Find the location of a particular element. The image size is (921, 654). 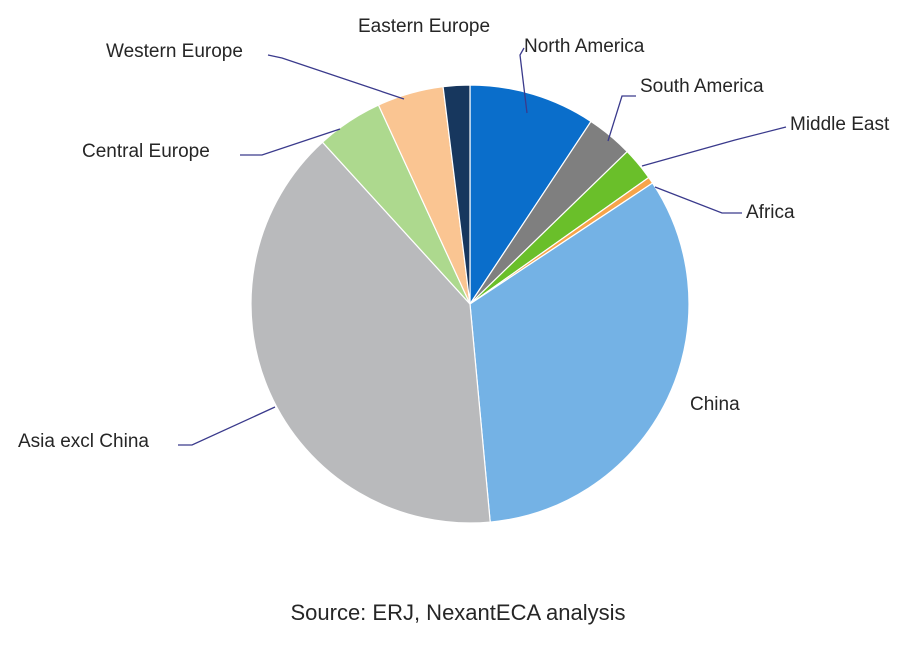

label-north-america: North America is located at coordinates (584, 46).